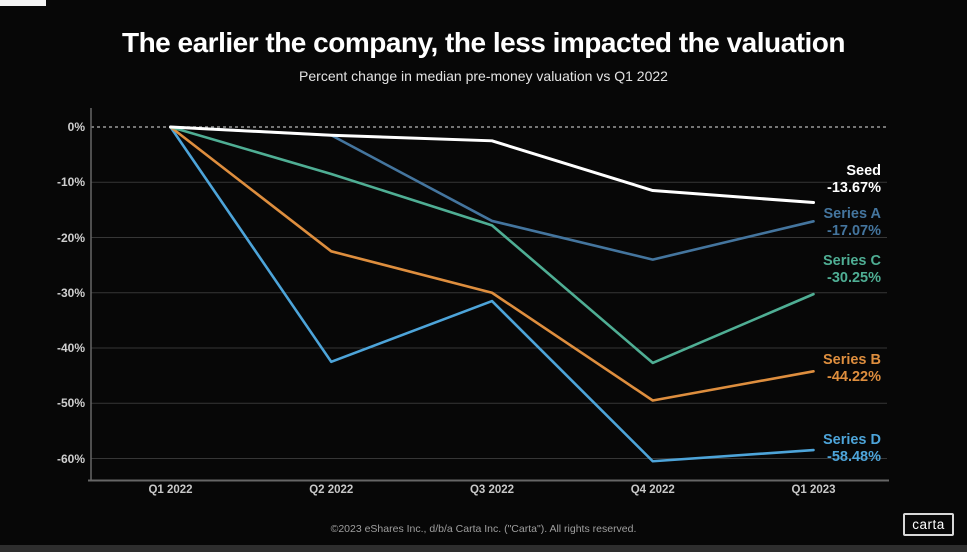  What do you see at coordinates (70, 458) in the screenshot?
I see `y-tick-label: -60%` at bounding box center [70, 458].